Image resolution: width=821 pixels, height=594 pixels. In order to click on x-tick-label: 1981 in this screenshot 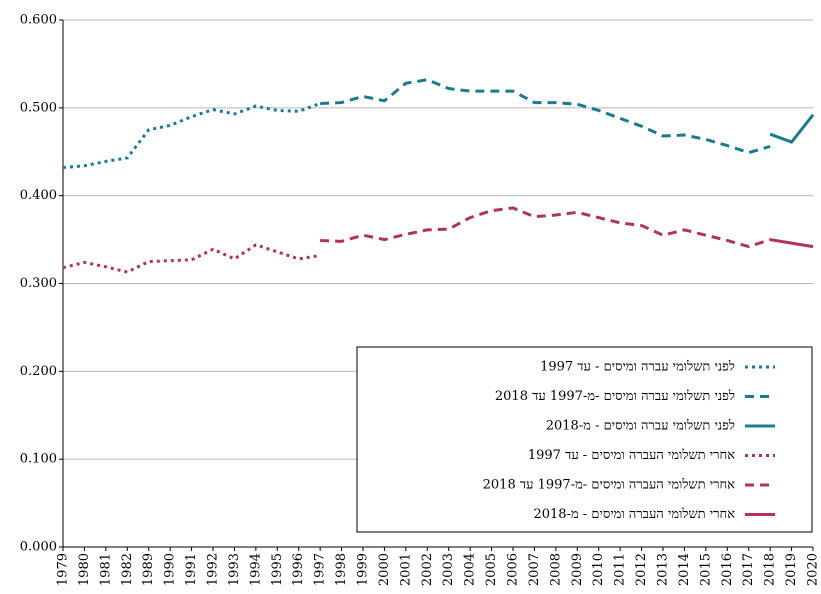, I will do `click(105, 569)`.